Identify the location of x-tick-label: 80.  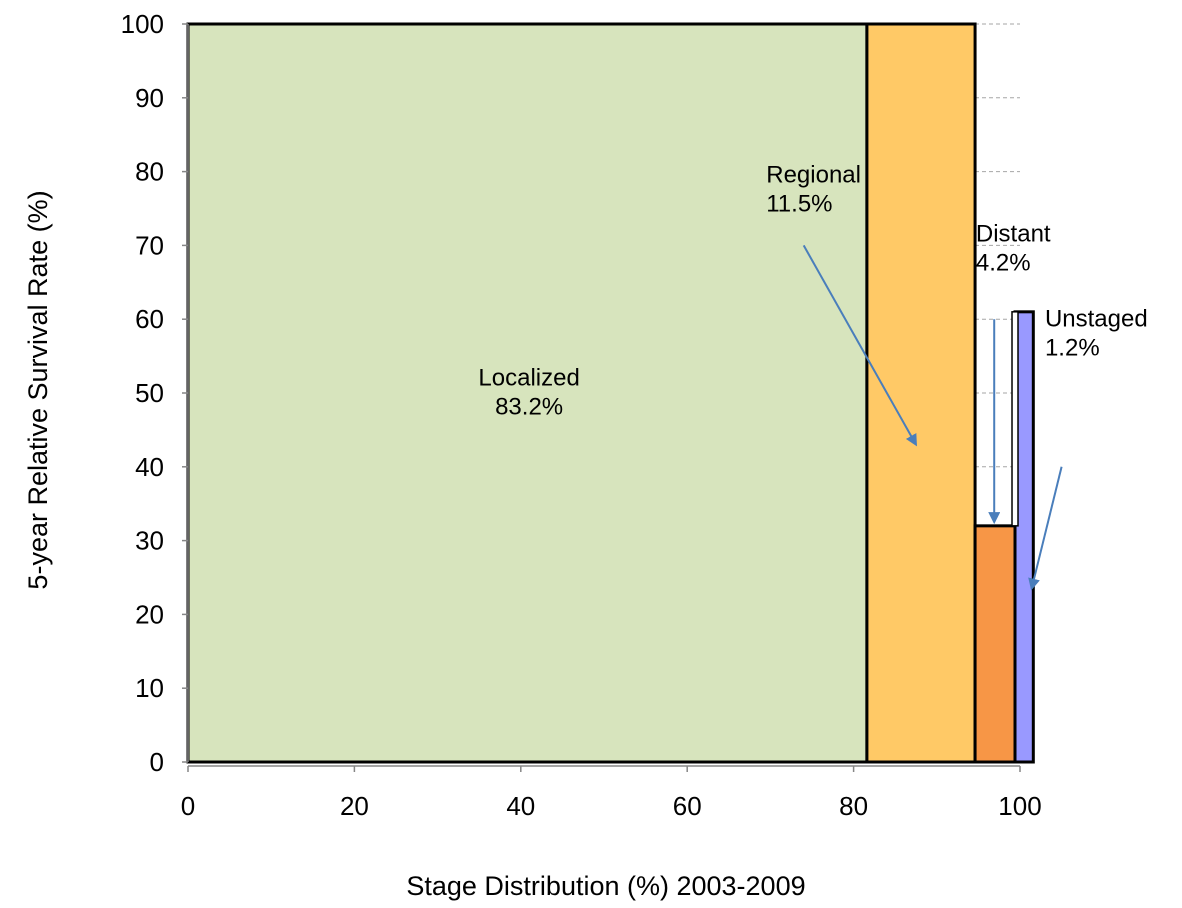
(853, 806).